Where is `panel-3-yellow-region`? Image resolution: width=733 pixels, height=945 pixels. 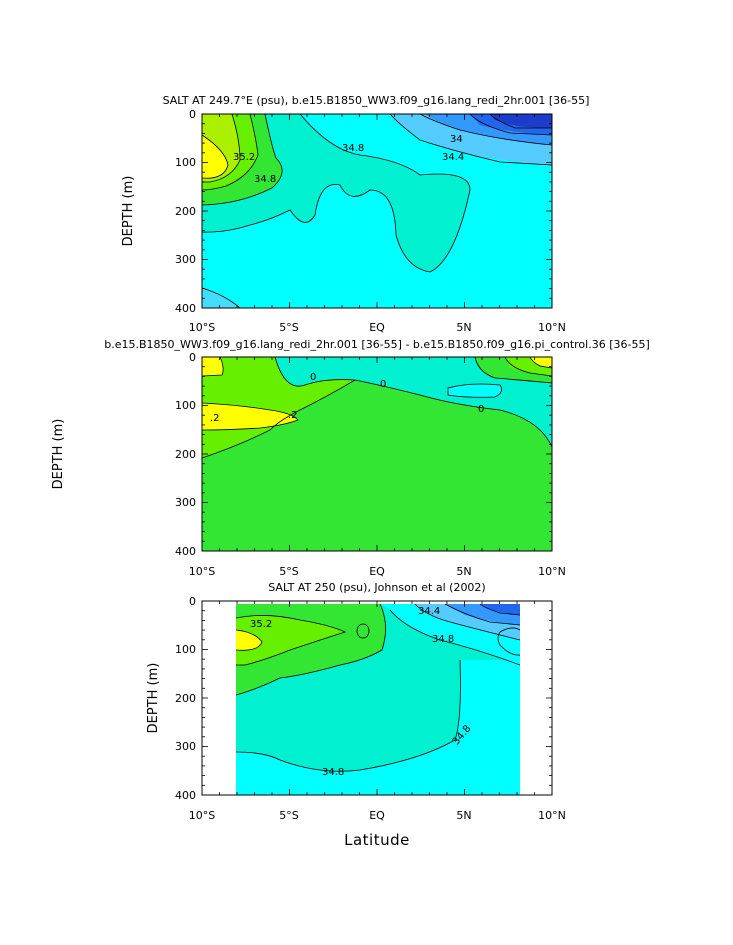
panel-3-yellow-region is located at coordinates (249, 640).